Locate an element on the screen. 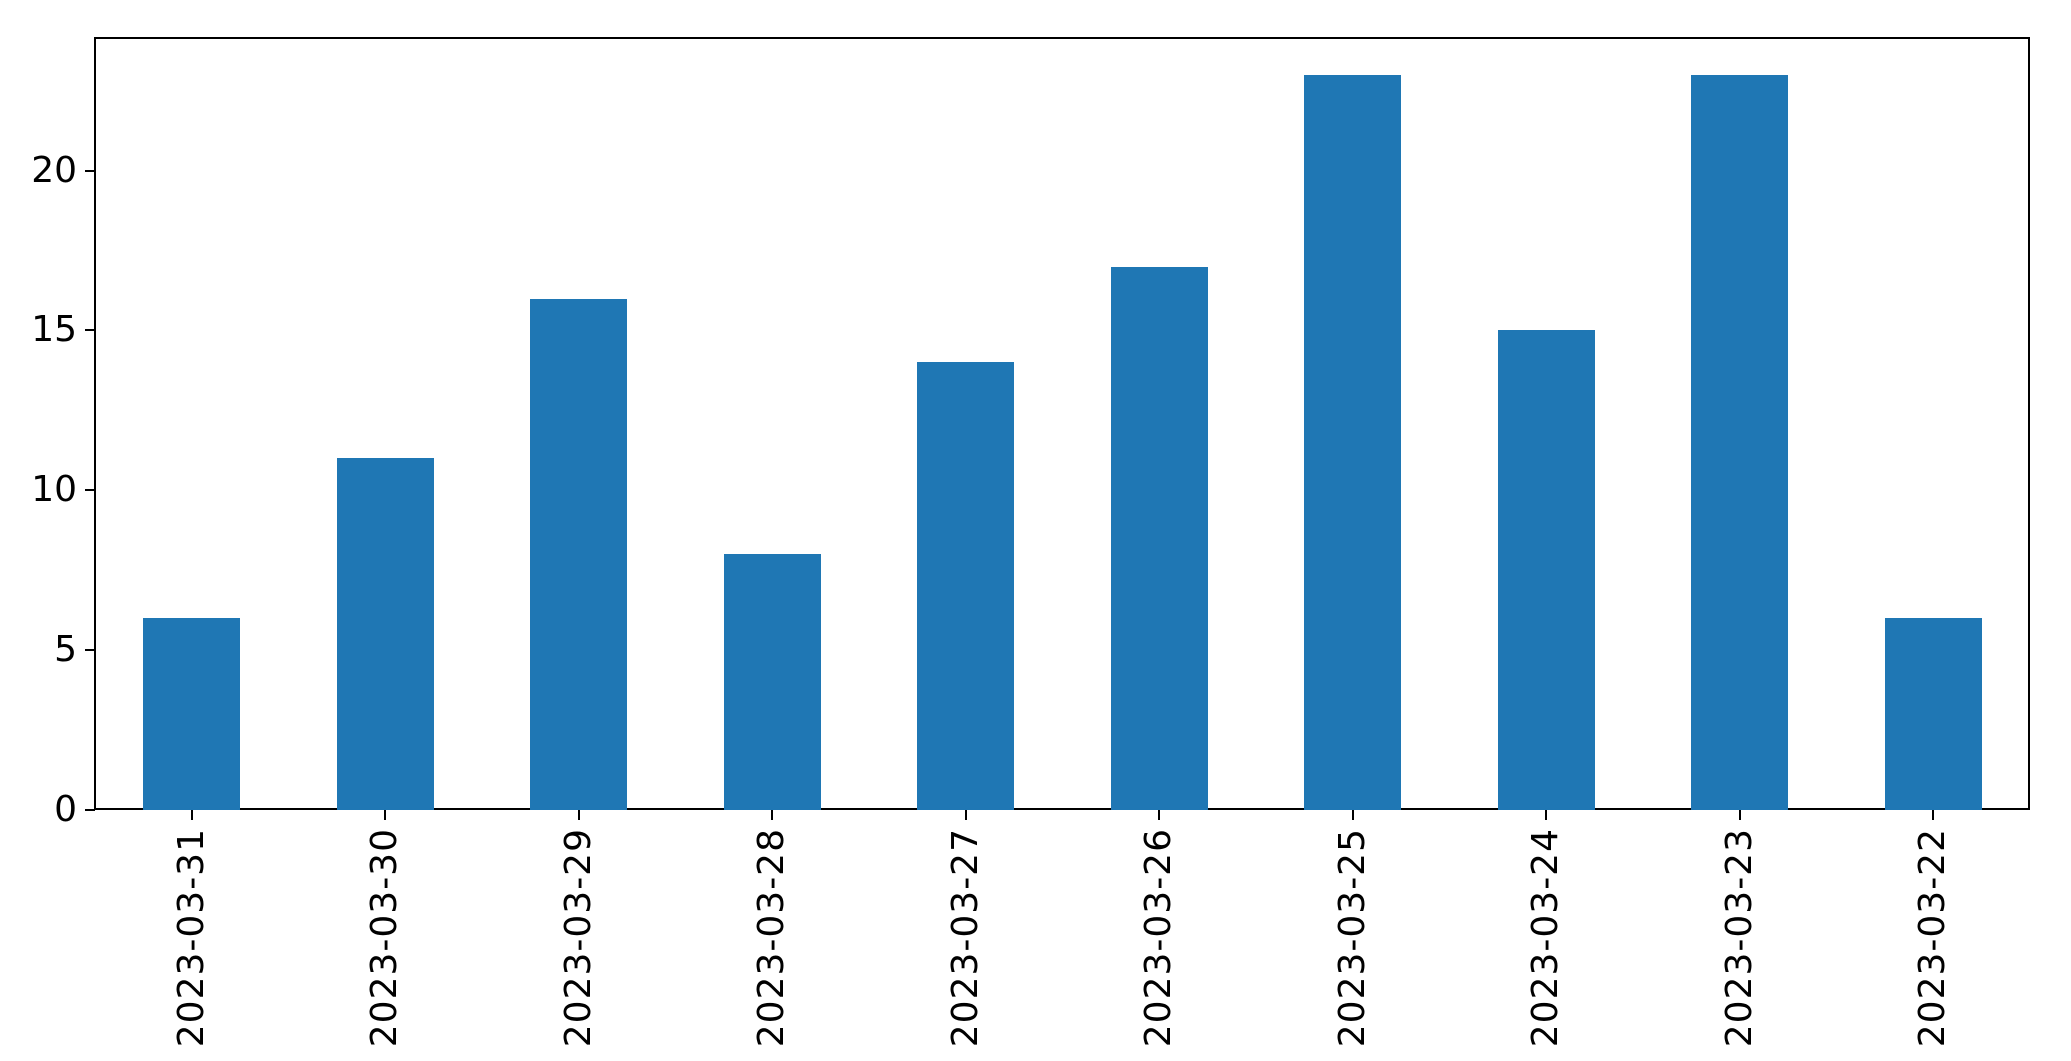  y-tick-label: 15 is located at coordinates (54, 330).